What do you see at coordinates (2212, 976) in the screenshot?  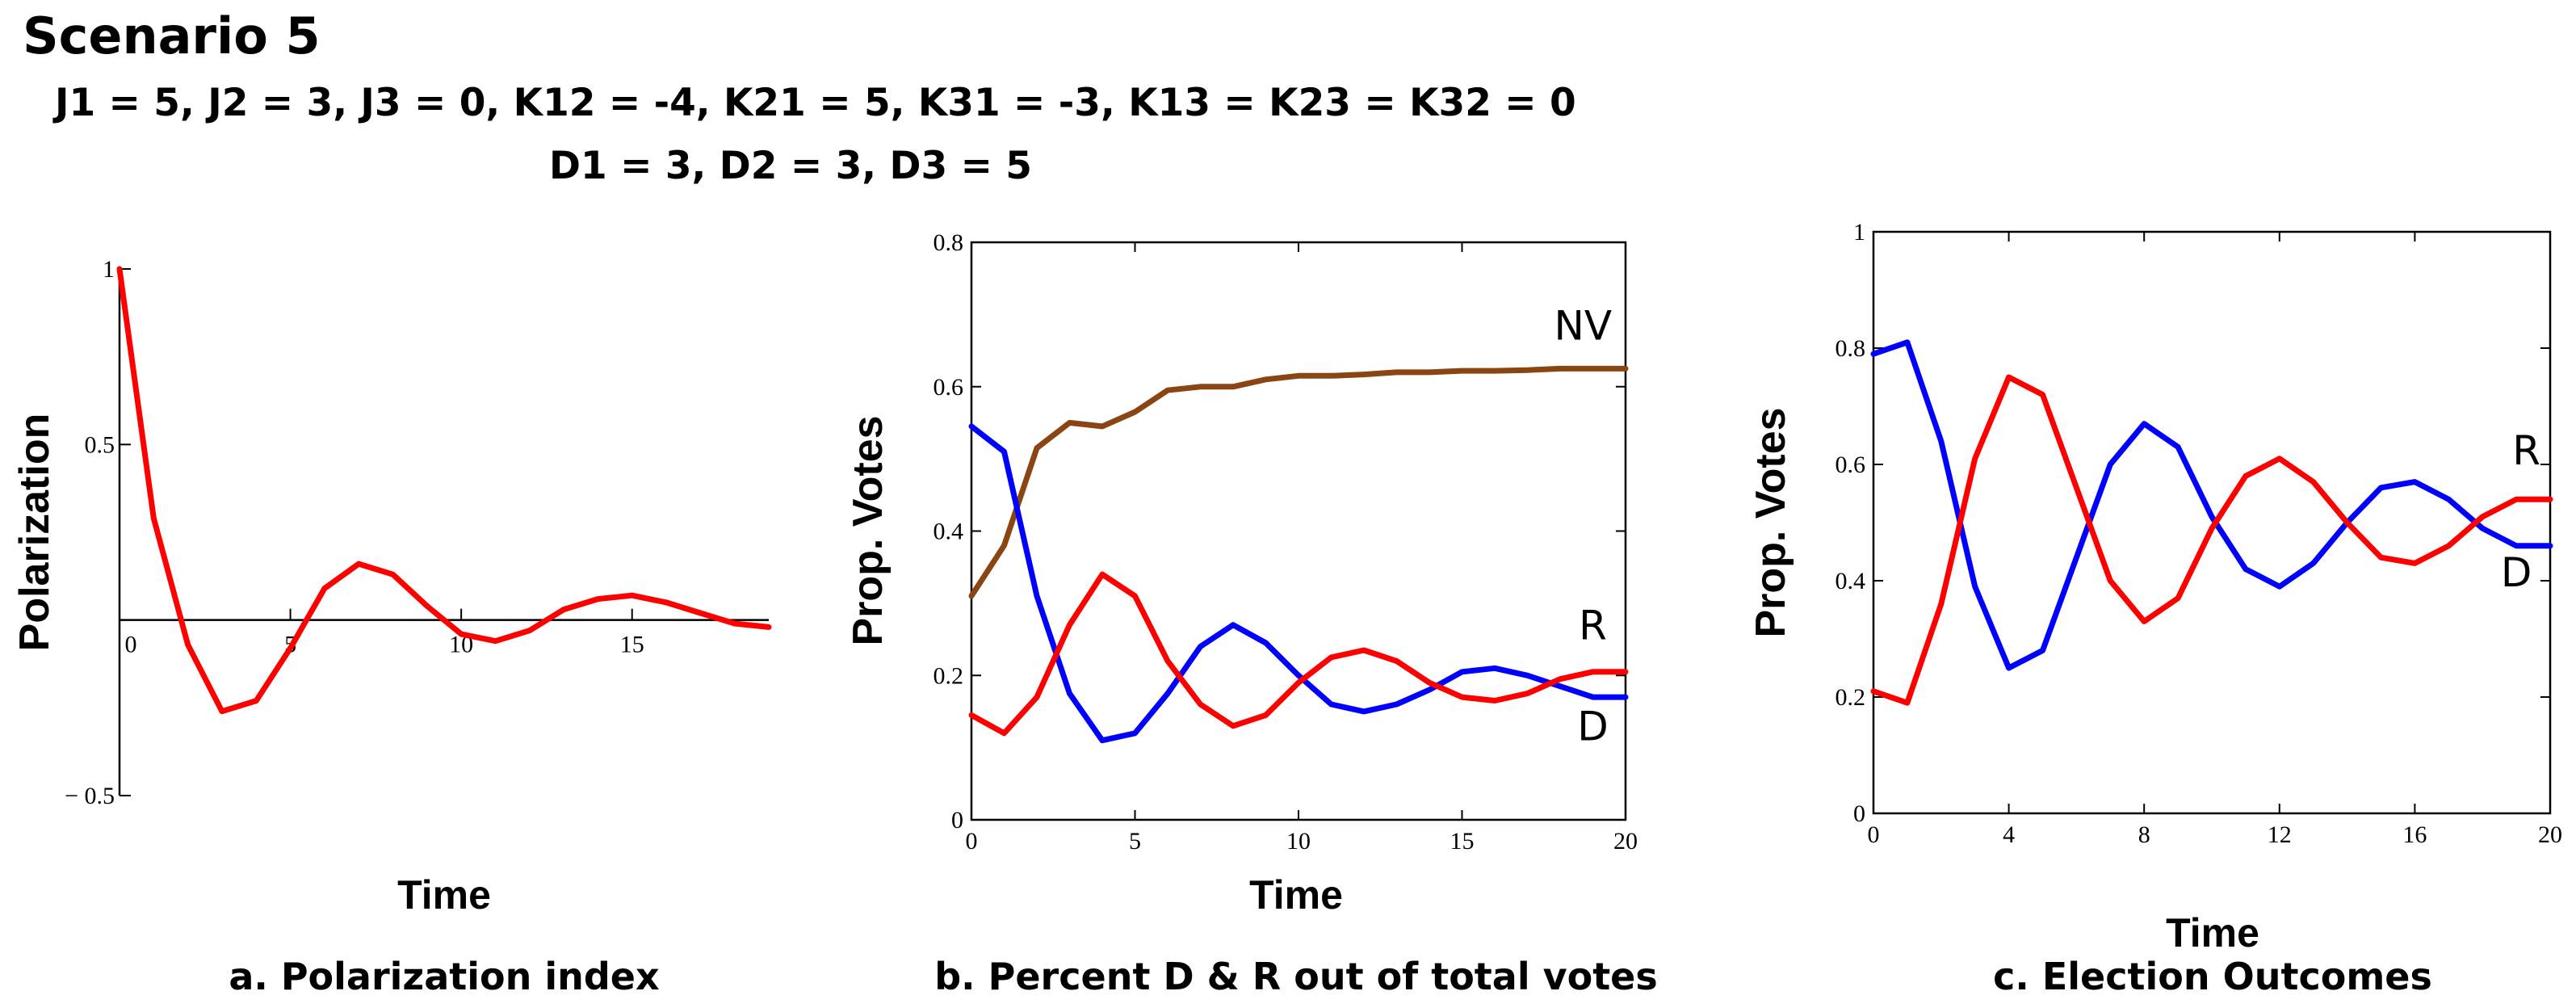 I see `chart-caption: c. Election Outcomes` at bounding box center [2212, 976].